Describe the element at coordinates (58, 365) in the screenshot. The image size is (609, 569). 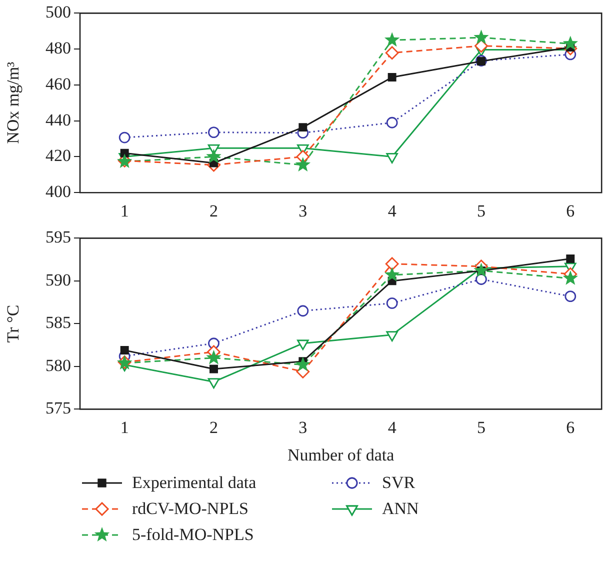
I see `y-tick-label: 580` at that location.